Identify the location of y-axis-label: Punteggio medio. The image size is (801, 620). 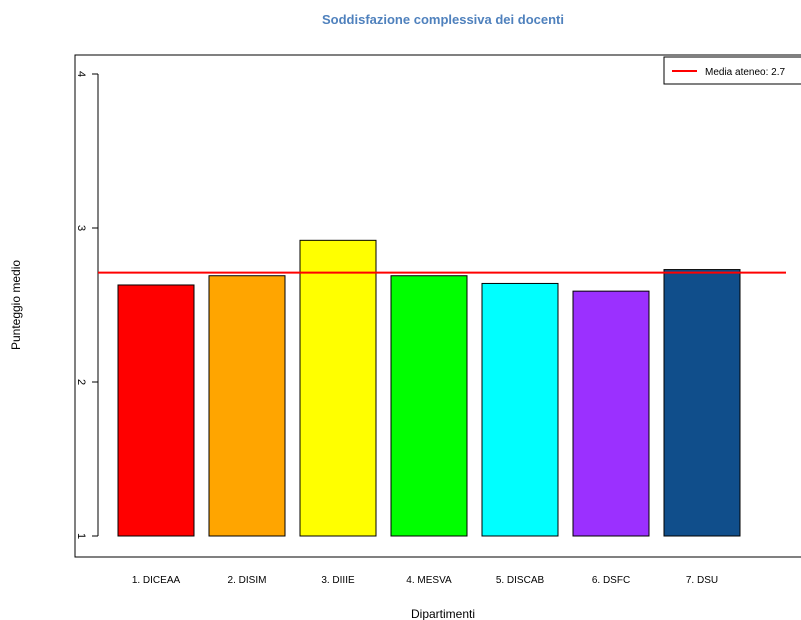
(16, 305).